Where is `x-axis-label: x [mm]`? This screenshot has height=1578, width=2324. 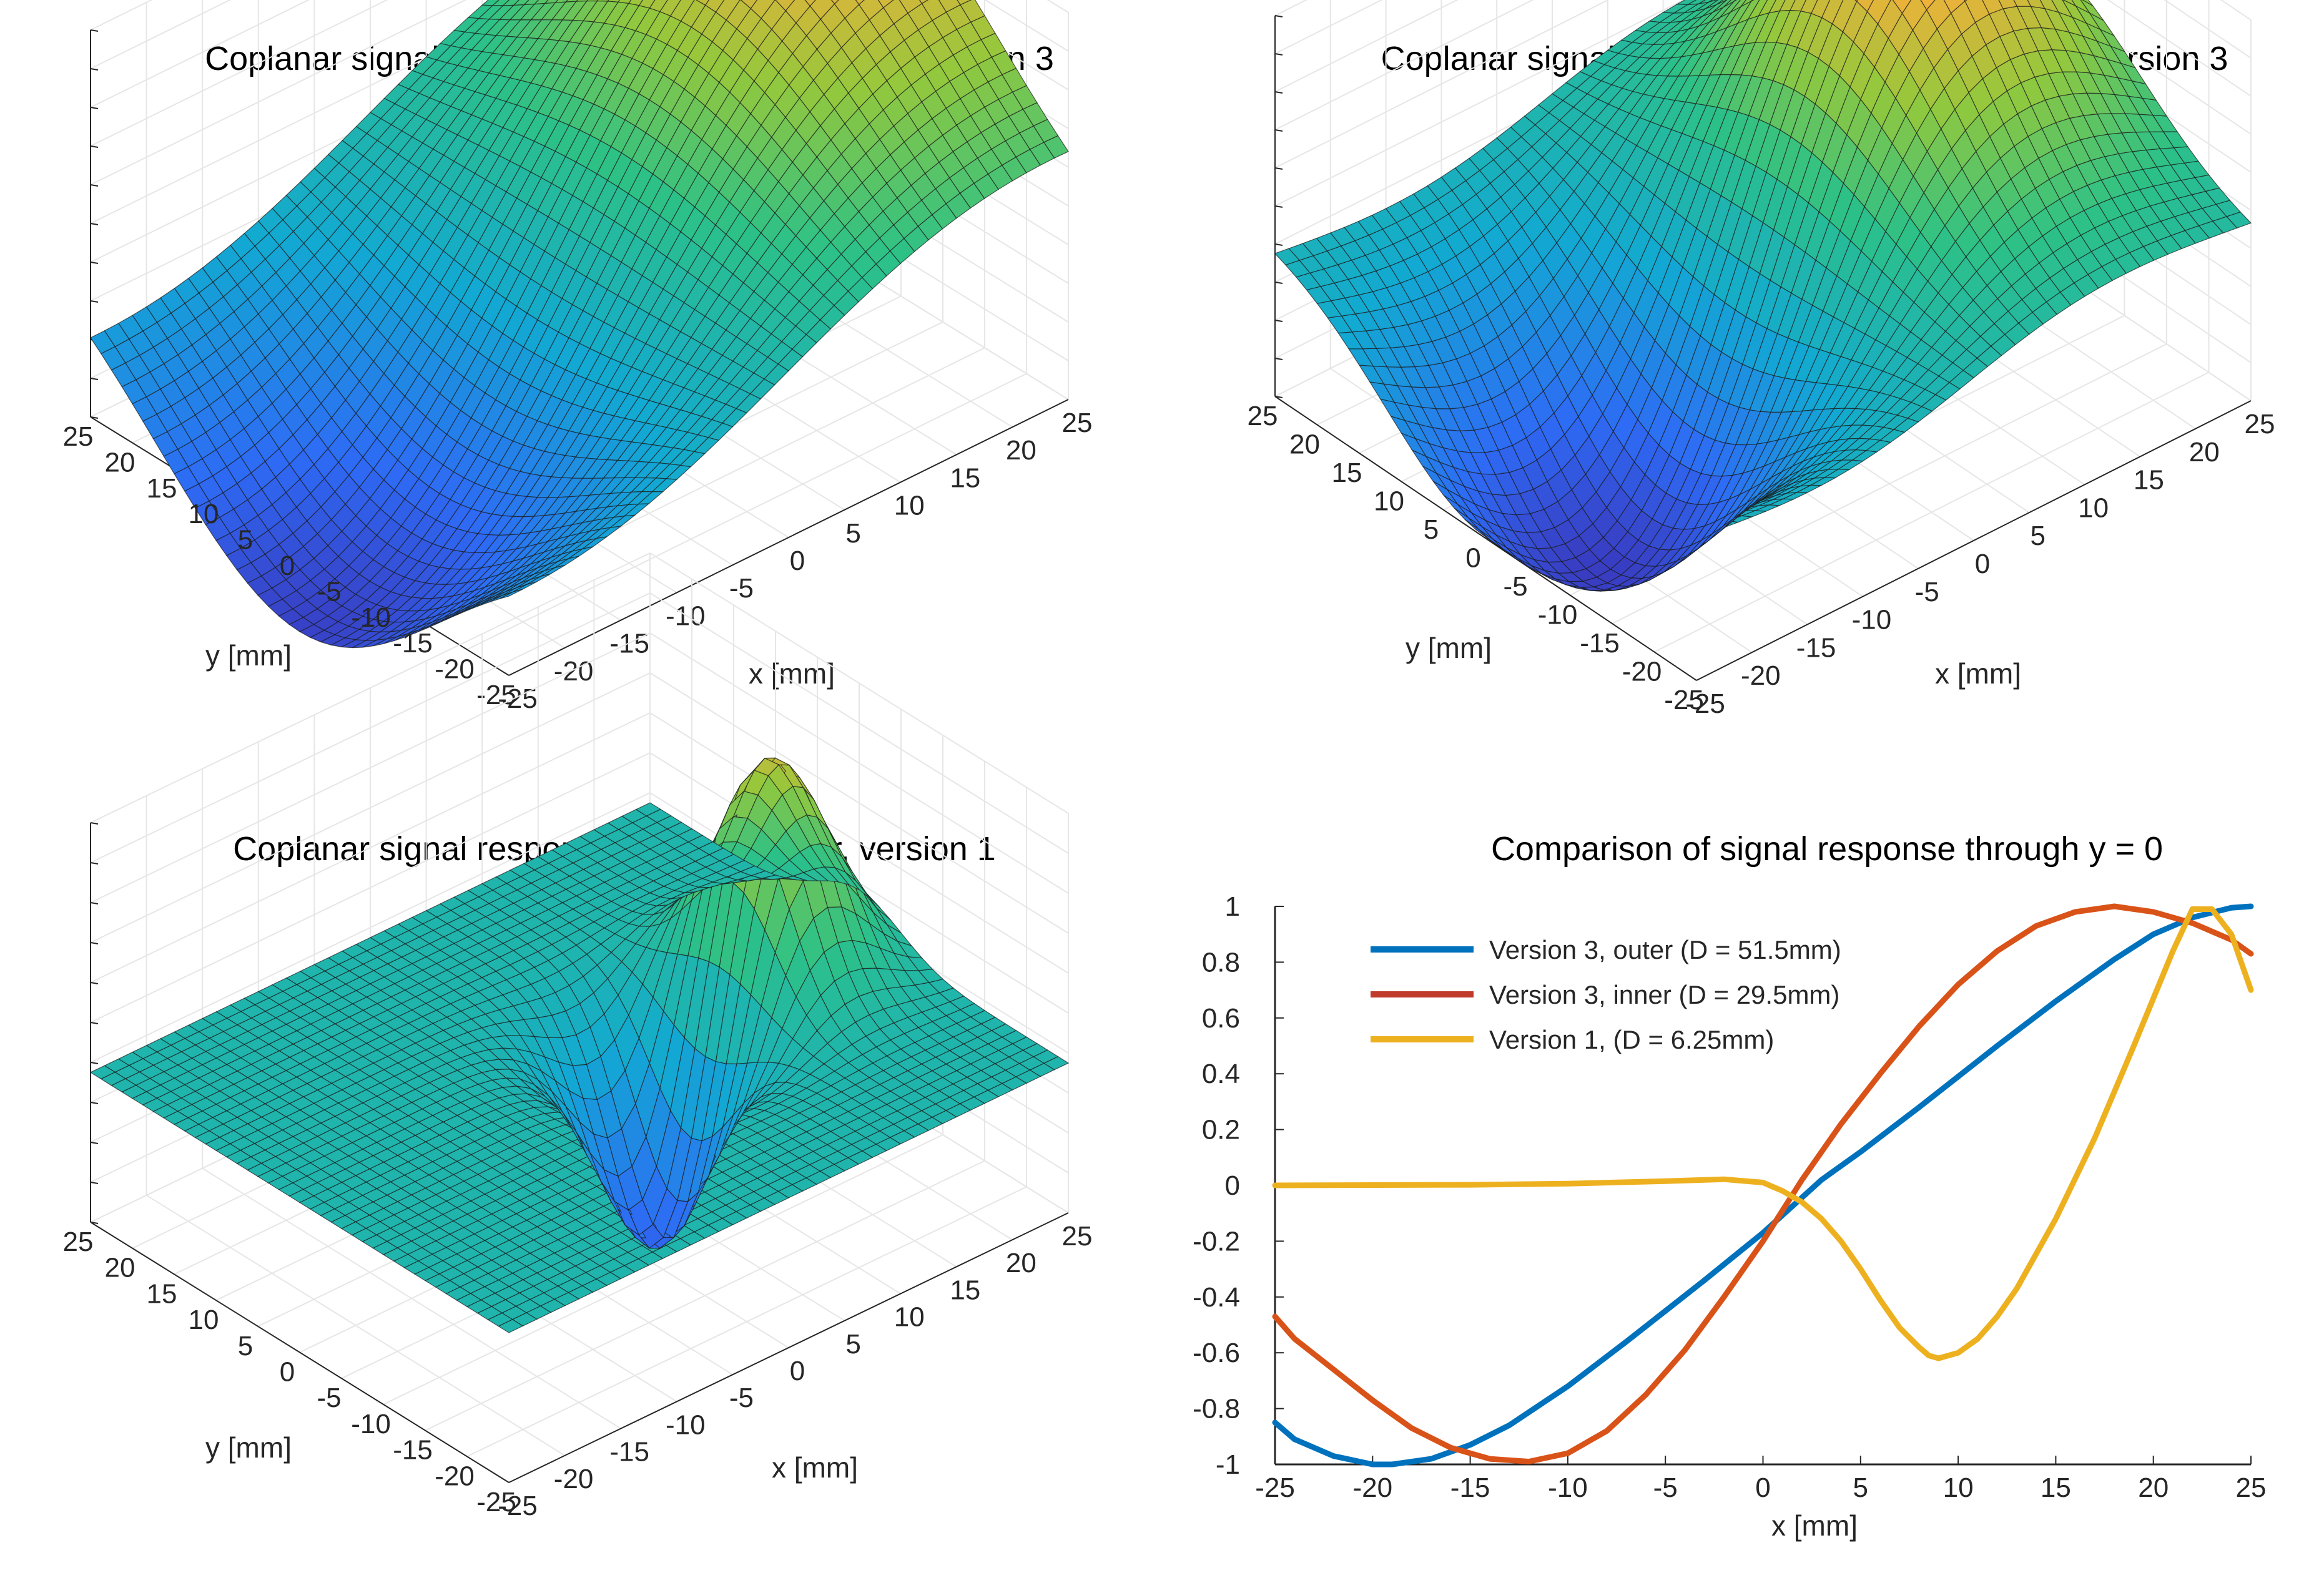
x-axis-label: x [mm] is located at coordinates (1978, 673).